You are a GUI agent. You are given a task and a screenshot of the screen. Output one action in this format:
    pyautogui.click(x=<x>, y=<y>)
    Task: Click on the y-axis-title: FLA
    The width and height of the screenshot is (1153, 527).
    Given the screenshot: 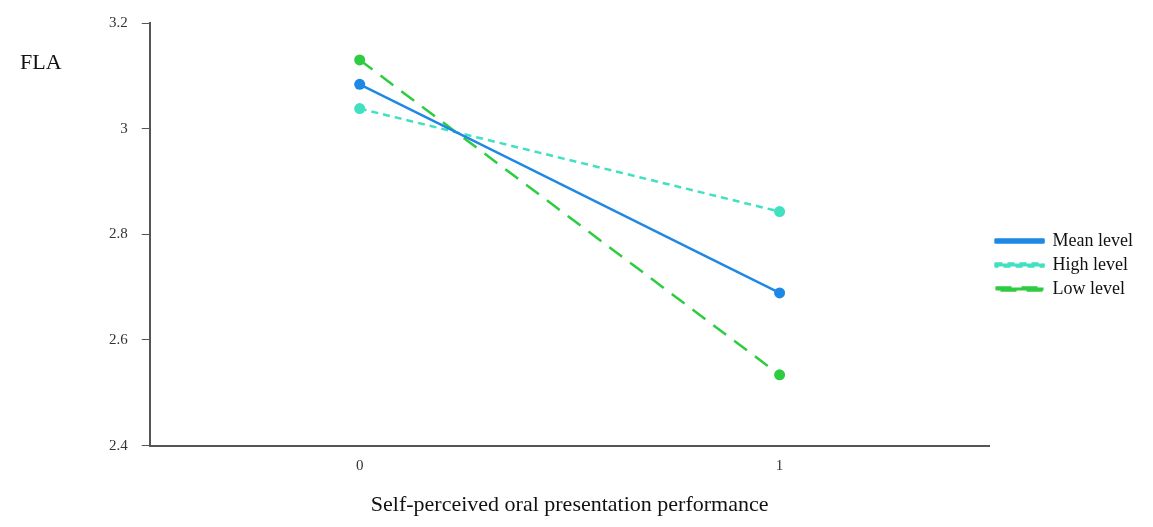 What is the action you would take?
    pyautogui.click(x=41, y=61)
    